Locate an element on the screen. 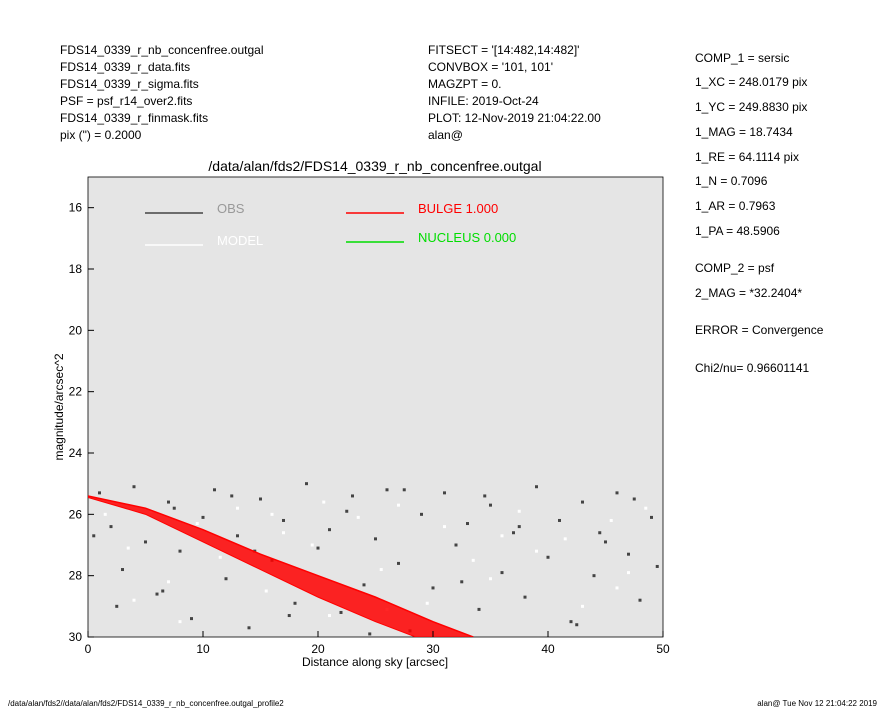 The height and width of the screenshot is (708, 885). param-line: 1_N = 0.7096 is located at coordinates (731, 181).